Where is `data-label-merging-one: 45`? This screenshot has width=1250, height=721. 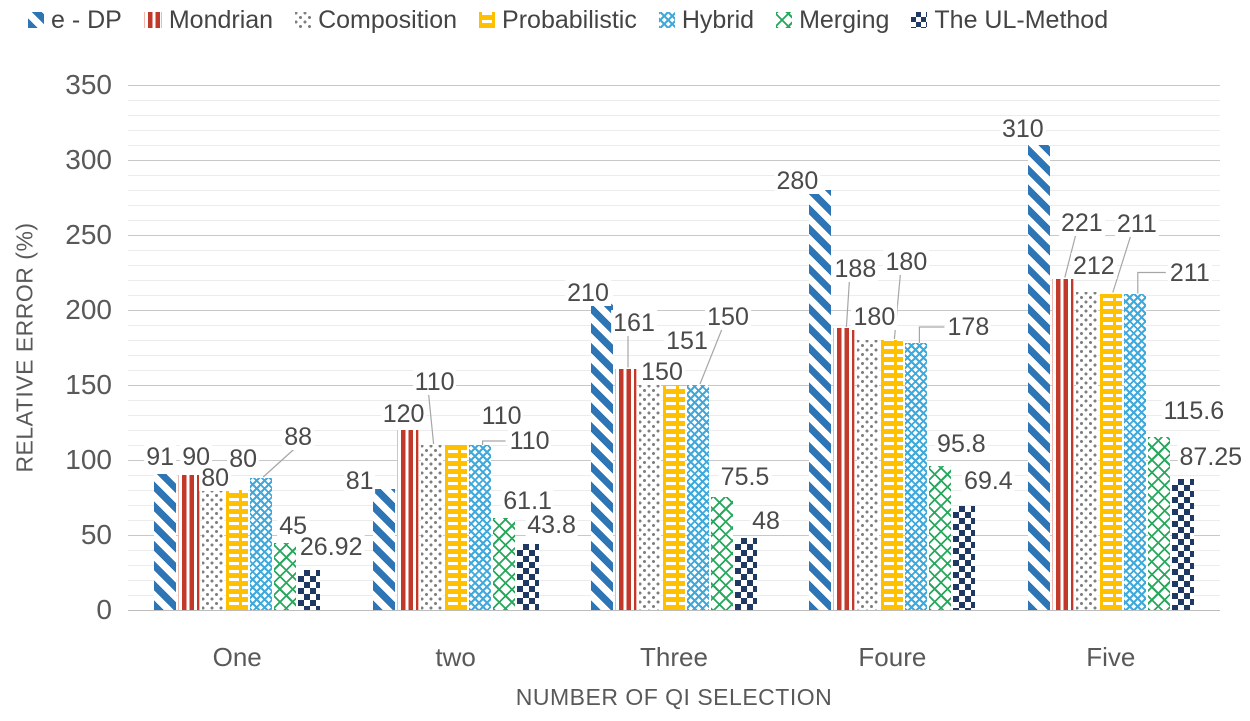
data-label-merging-one: 45 is located at coordinates (293, 525).